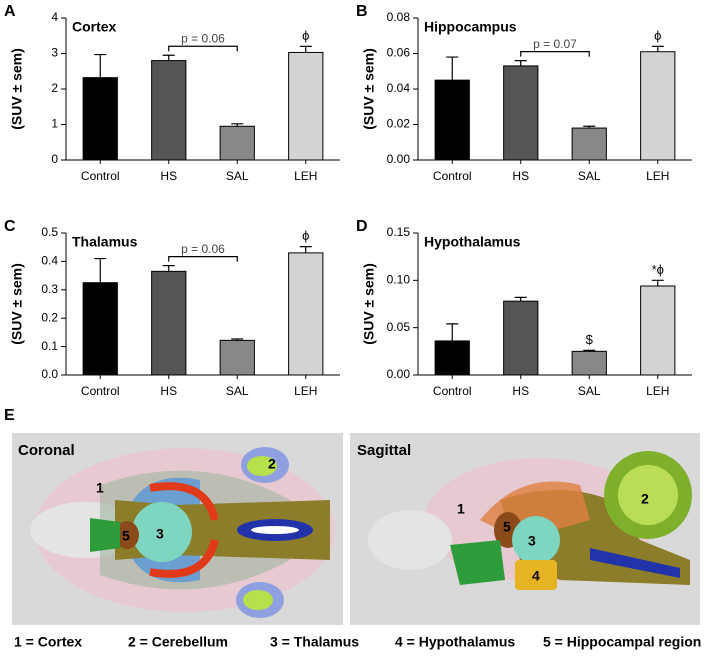  I want to click on y-tick-label: 2, so click(54, 88).